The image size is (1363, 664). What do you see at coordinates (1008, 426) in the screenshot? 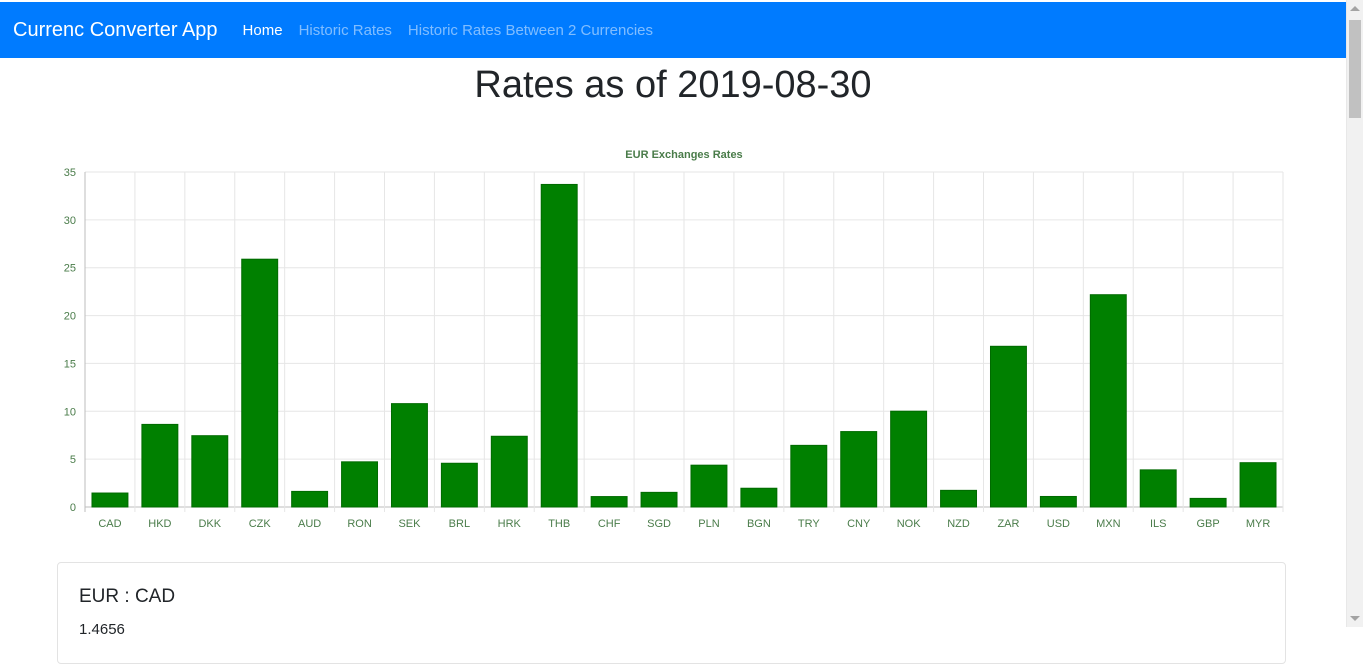
I see `bar-zar` at bounding box center [1008, 426].